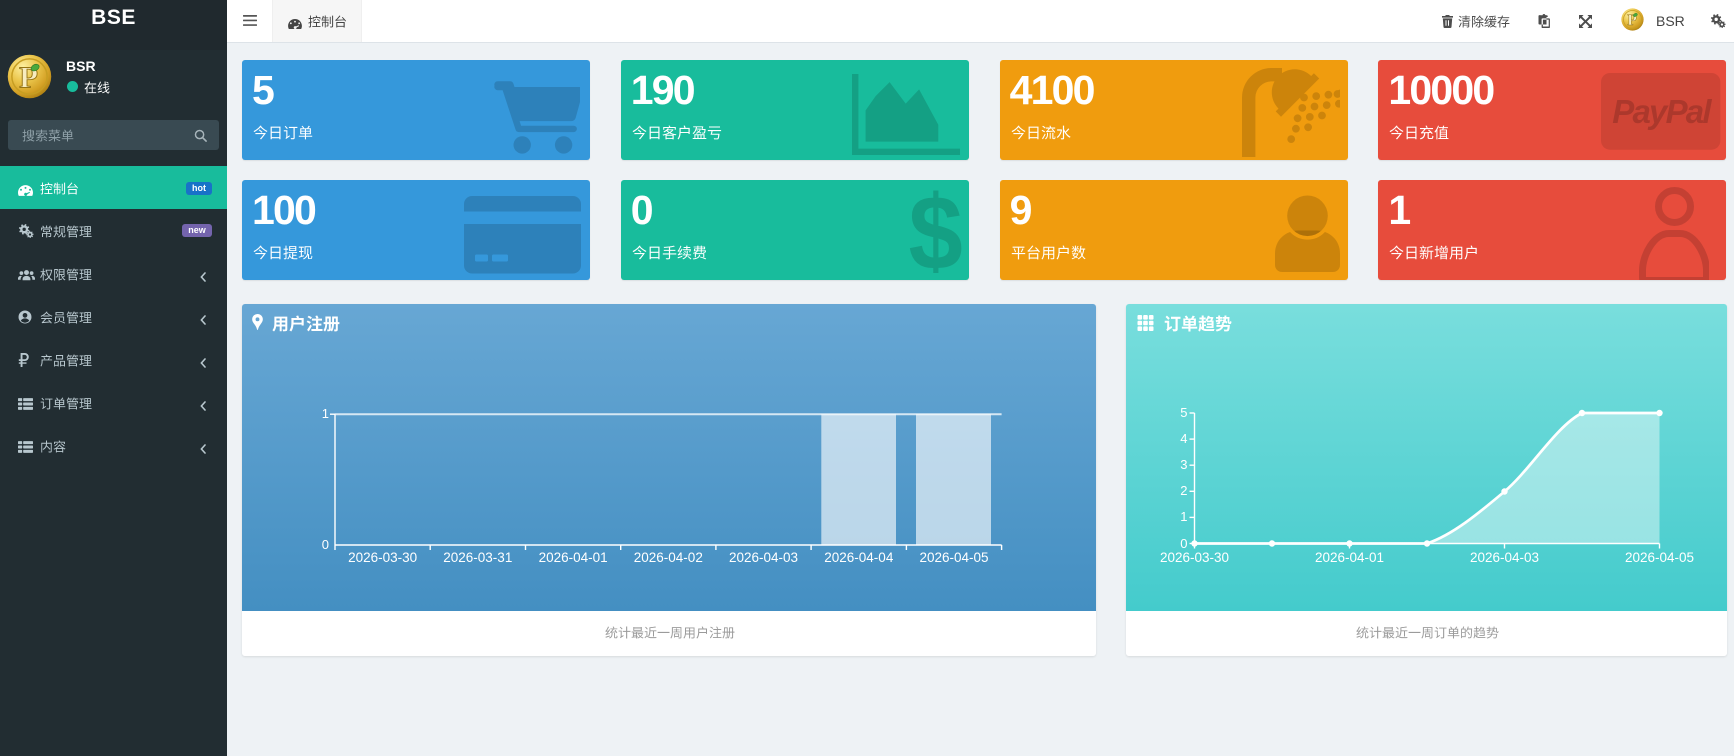  Describe the element at coordinates (1663, 111) in the screenshot. I see `svg-text: PayPal` at that location.